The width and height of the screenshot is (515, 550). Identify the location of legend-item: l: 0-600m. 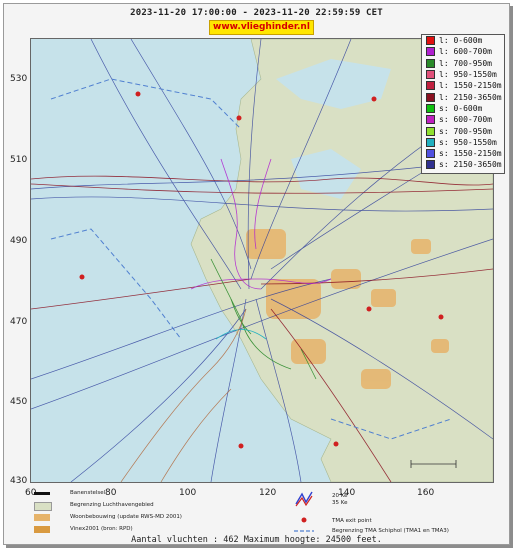
(463, 40).